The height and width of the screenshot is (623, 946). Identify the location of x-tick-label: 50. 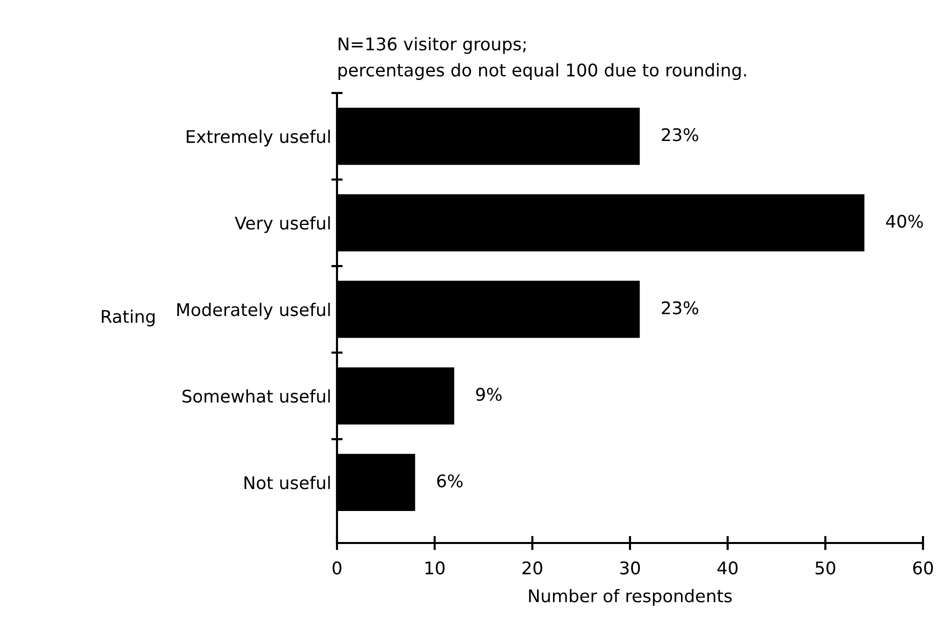
(826, 567).